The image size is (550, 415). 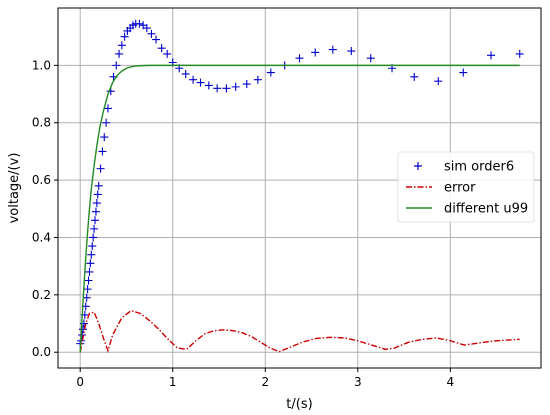 I want to click on y-tick-label: 0.6, so click(x=41, y=180).